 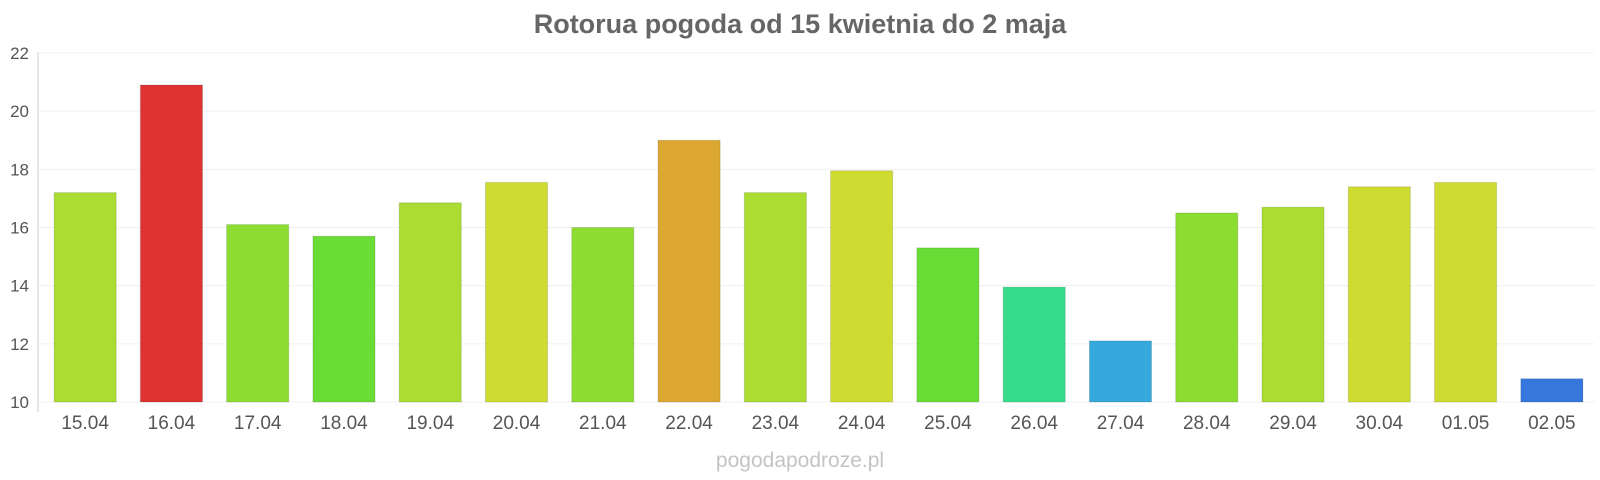 What do you see at coordinates (1207, 307) in the screenshot?
I see `bar-28.04` at bounding box center [1207, 307].